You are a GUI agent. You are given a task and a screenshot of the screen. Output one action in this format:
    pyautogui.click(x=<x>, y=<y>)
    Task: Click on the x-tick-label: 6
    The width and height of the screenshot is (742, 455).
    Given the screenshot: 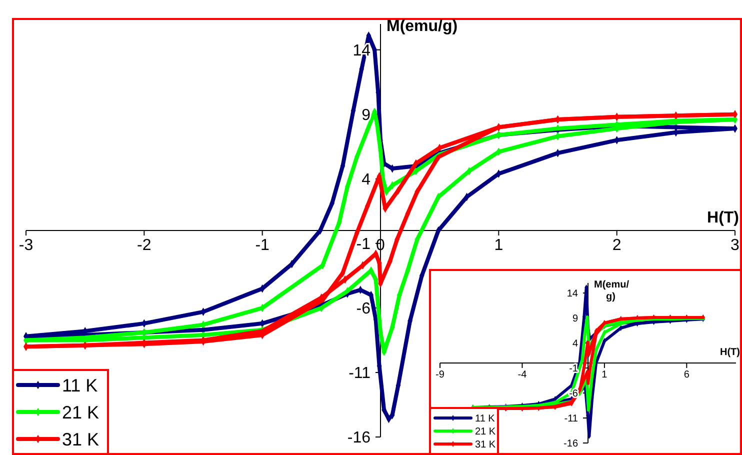 What is the action you would take?
    pyautogui.click(x=687, y=375)
    